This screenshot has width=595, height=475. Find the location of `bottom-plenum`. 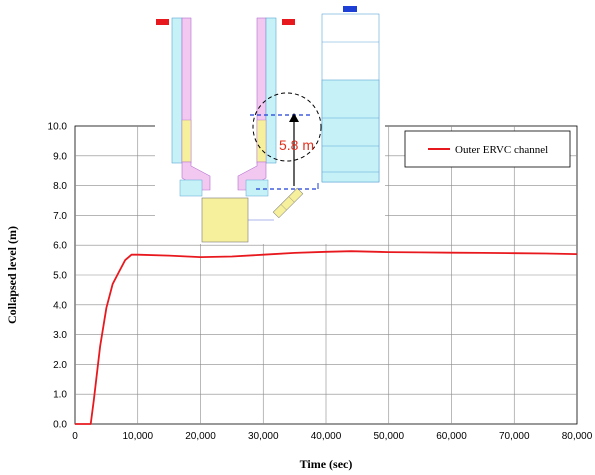

bottom-plenum is located at coordinates (225, 220).